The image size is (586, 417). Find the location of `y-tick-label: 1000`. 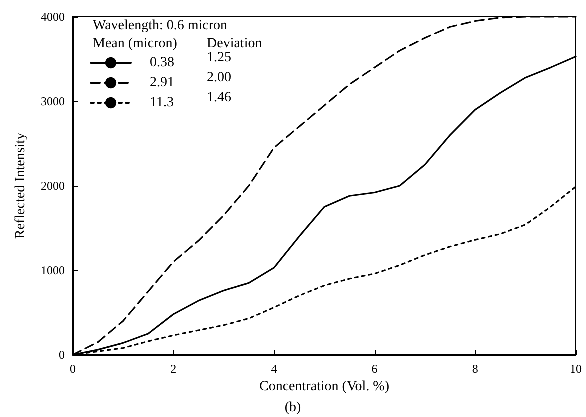

y-tick-label: 1000 is located at coordinates (53, 271).